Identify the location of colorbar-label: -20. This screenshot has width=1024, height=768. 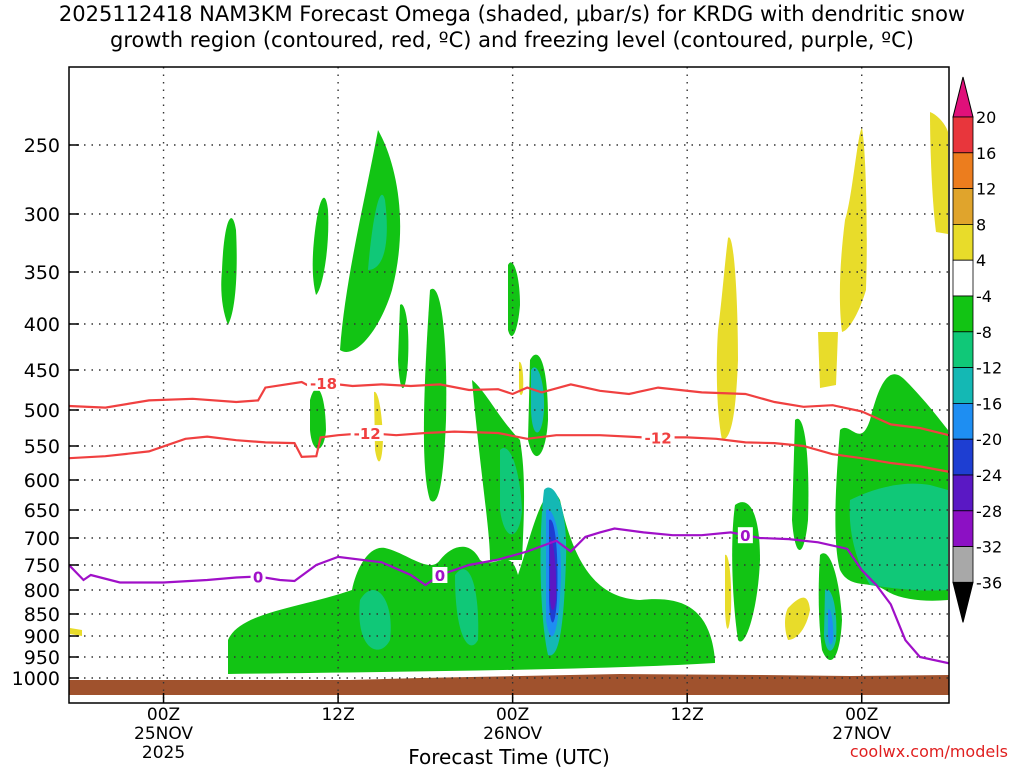
(989, 439).